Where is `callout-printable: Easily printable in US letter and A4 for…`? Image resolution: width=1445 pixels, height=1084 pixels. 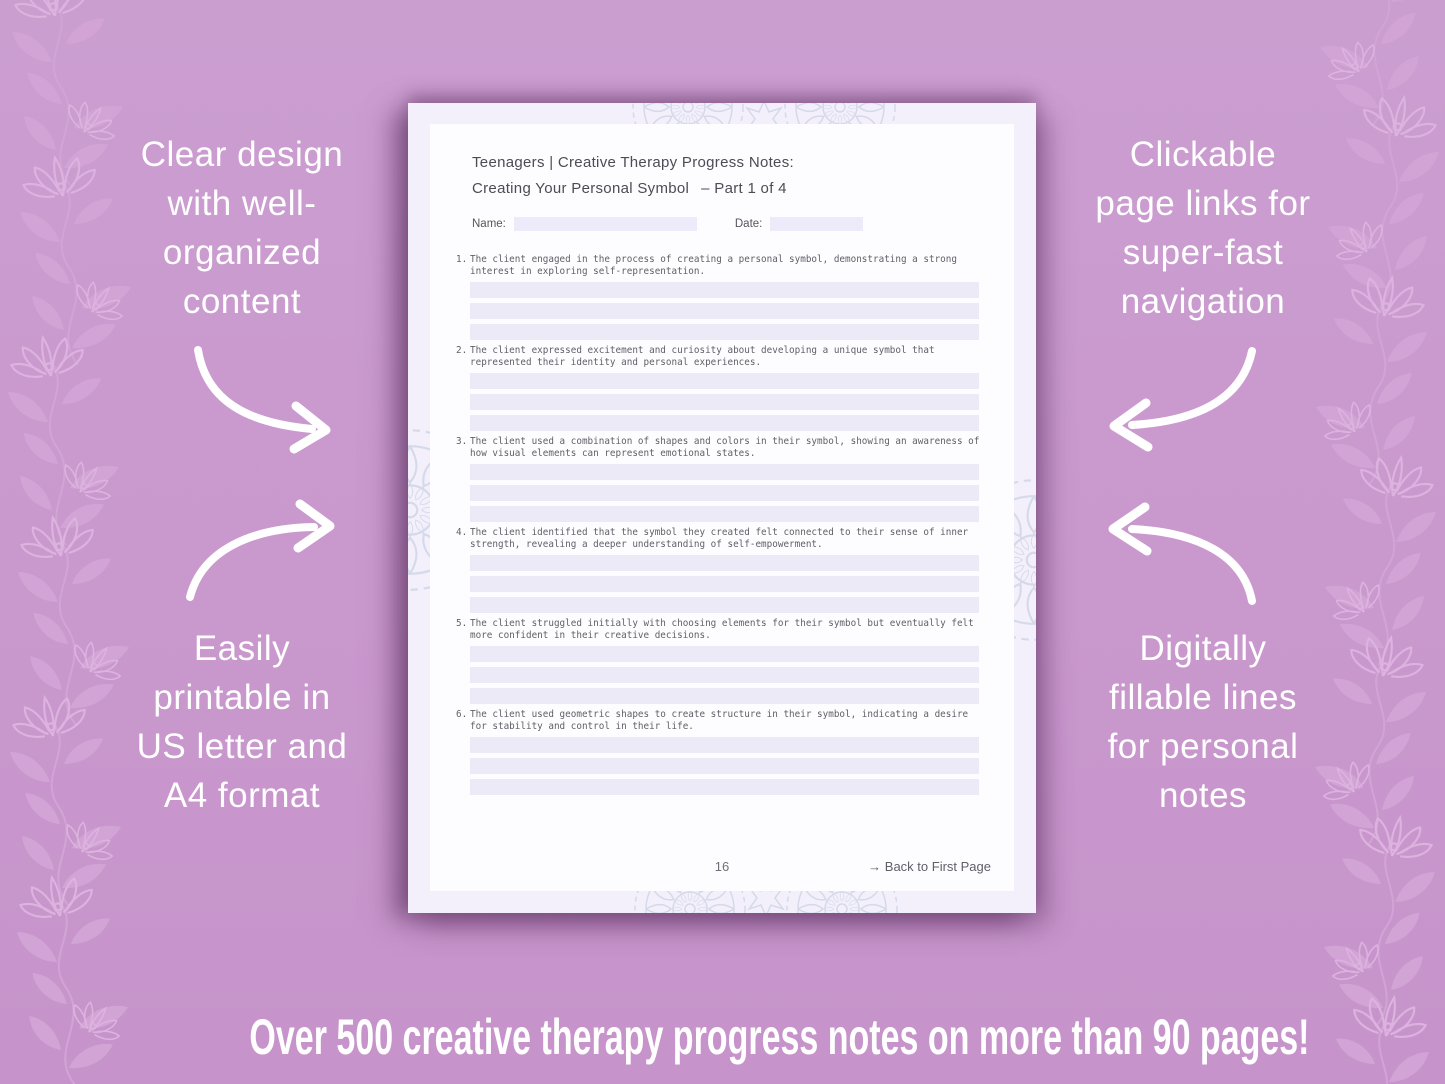
callout-printable: Easily printable in US letter and A4 for… is located at coordinates (242, 722).